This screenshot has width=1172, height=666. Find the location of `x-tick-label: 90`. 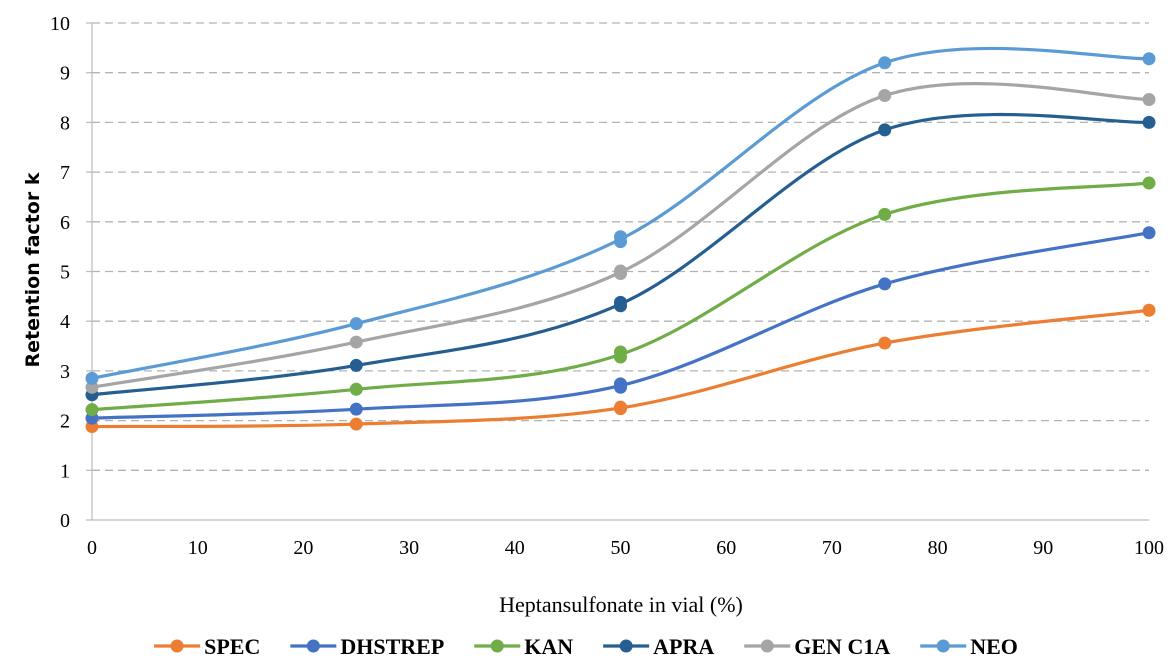

x-tick-label: 90 is located at coordinates (1043, 548).